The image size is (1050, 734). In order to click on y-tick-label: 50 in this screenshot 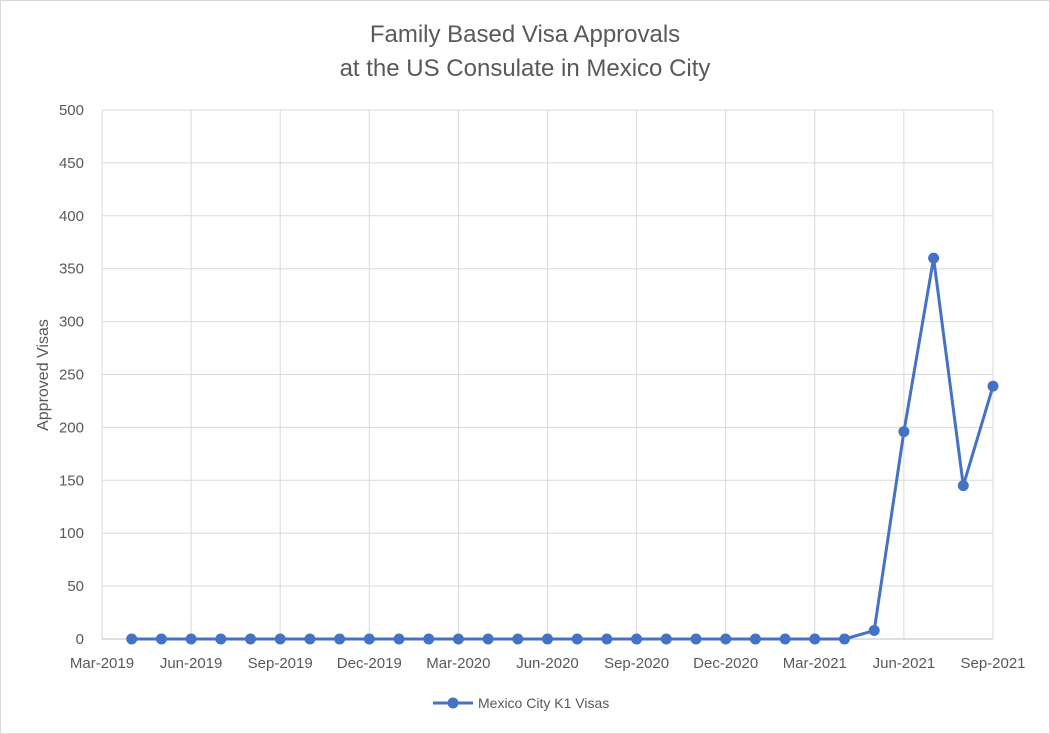, I will do `click(75, 586)`.